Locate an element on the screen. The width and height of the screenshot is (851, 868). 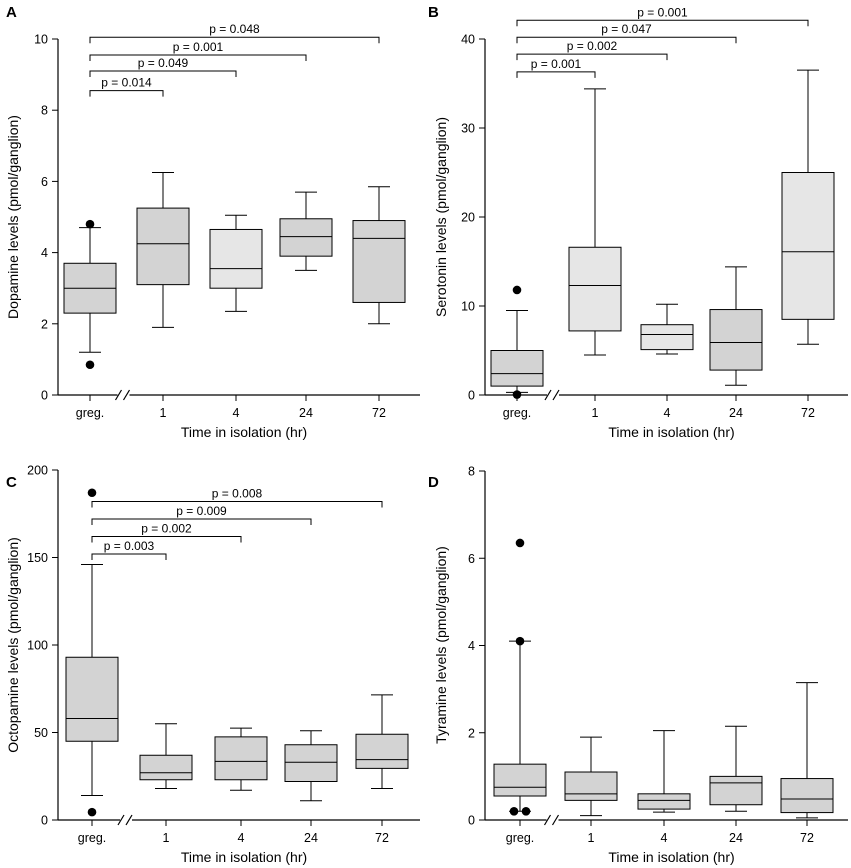
panel-letter: C is located at coordinates (11, 482).